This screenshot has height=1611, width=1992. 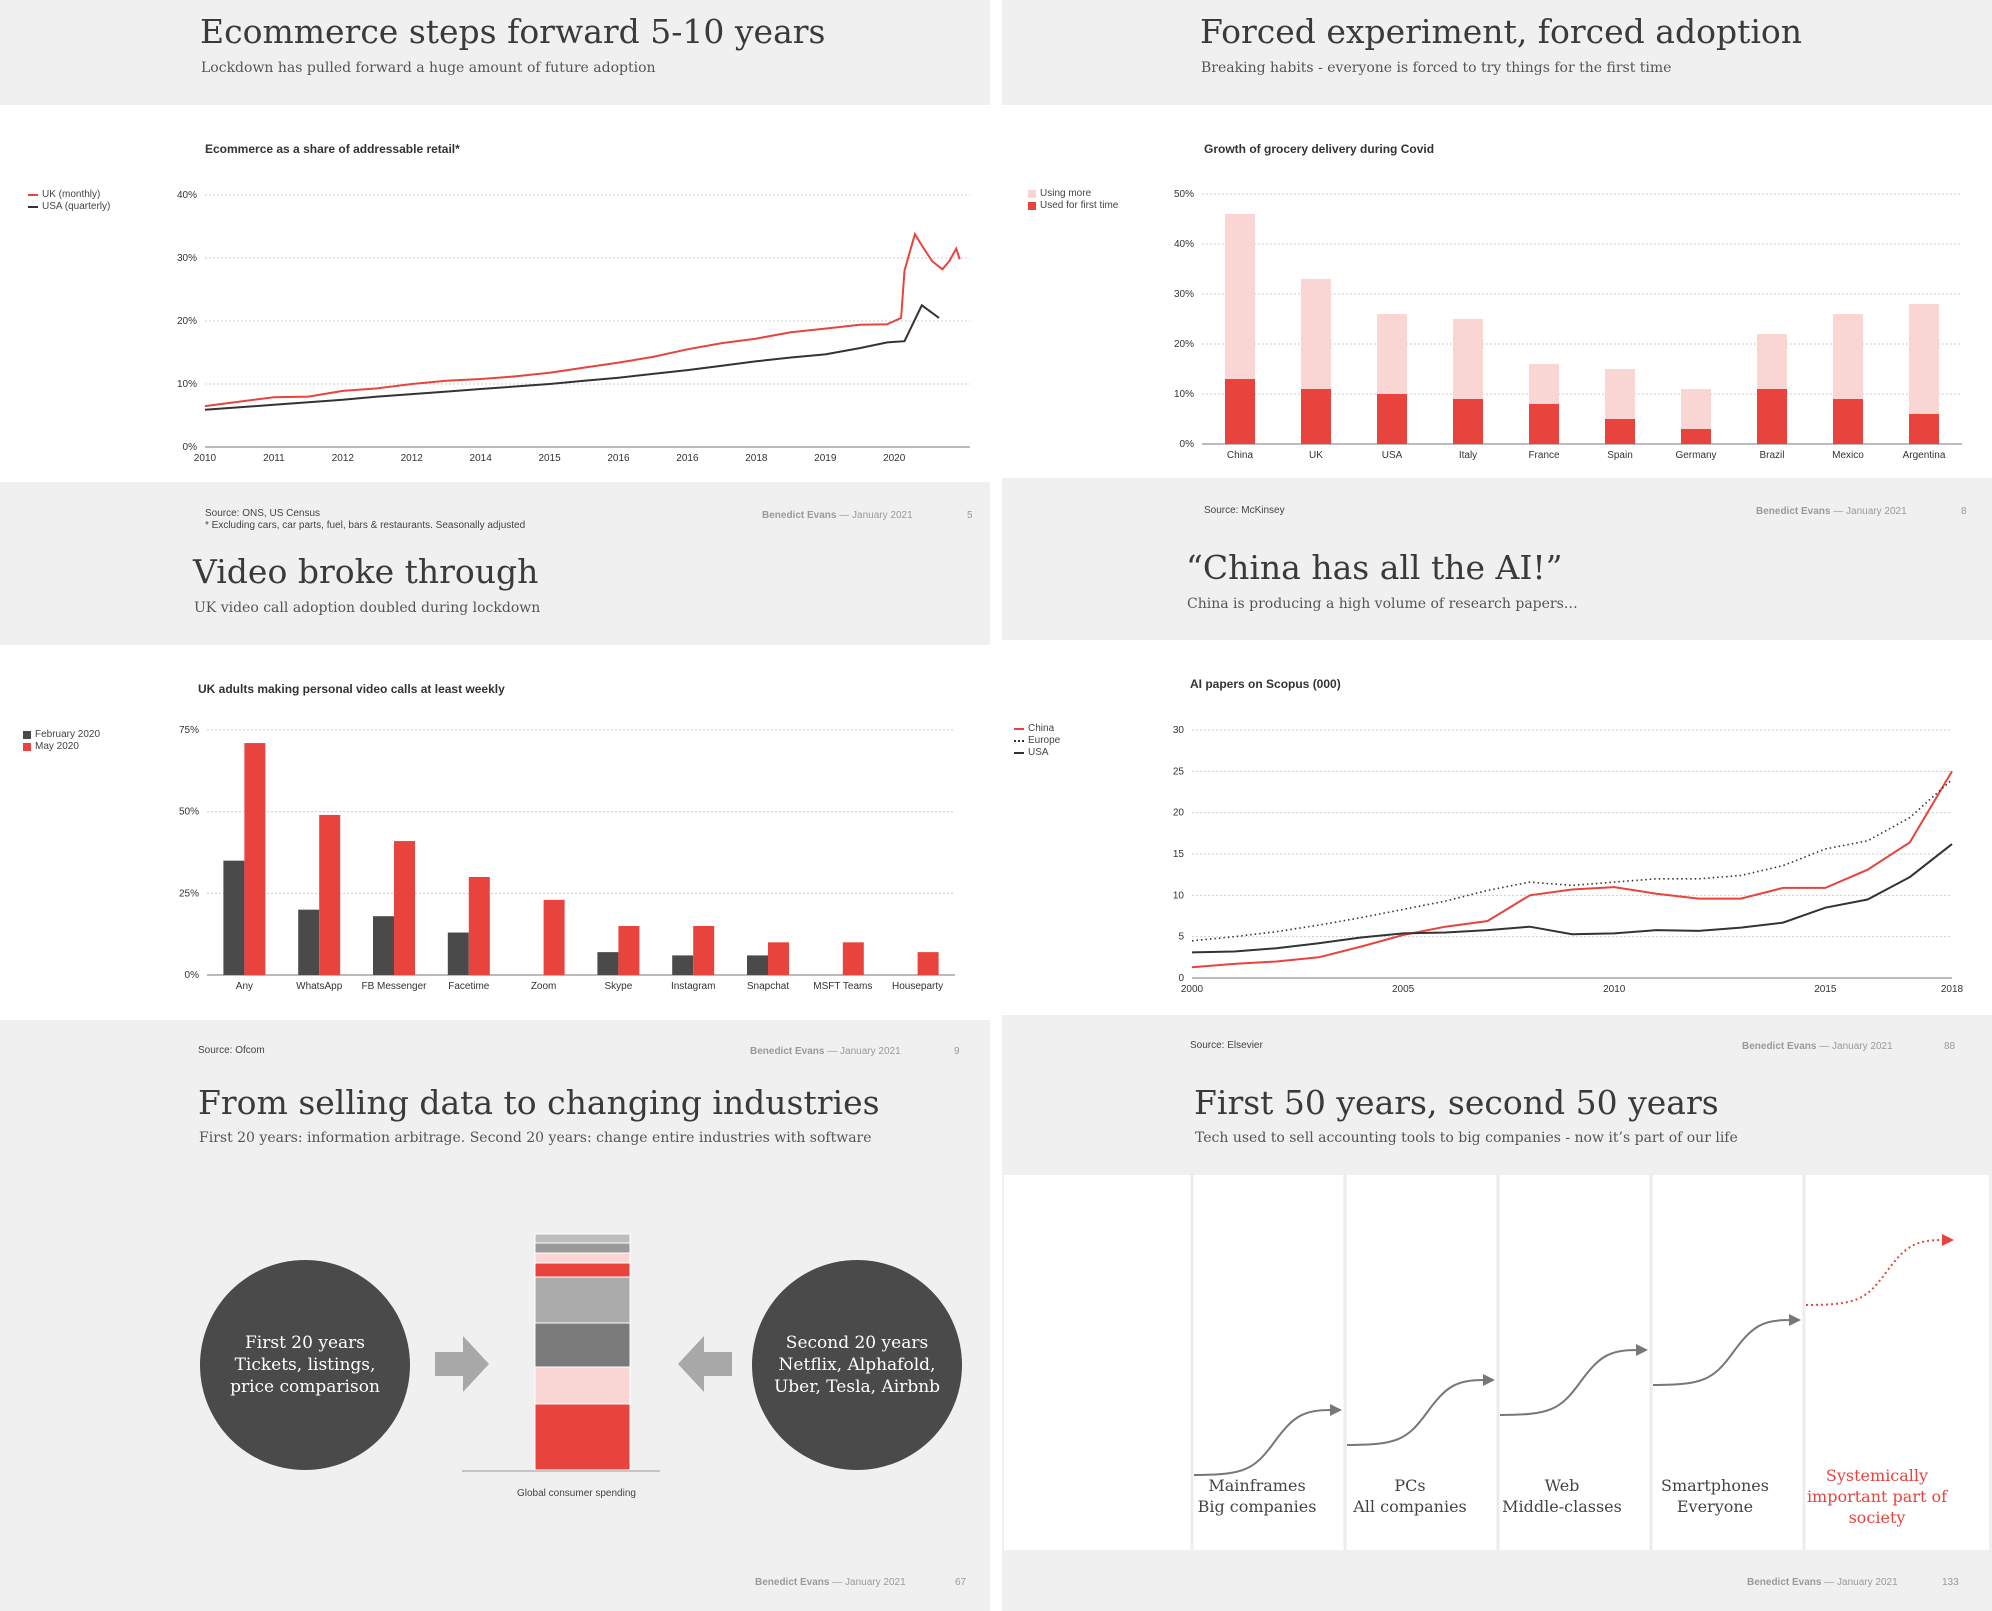 What do you see at coordinates (1562, 1496) in the screenshot?
I see `era-web: Web Middle-classes` at bounding box center [1562, 1496].